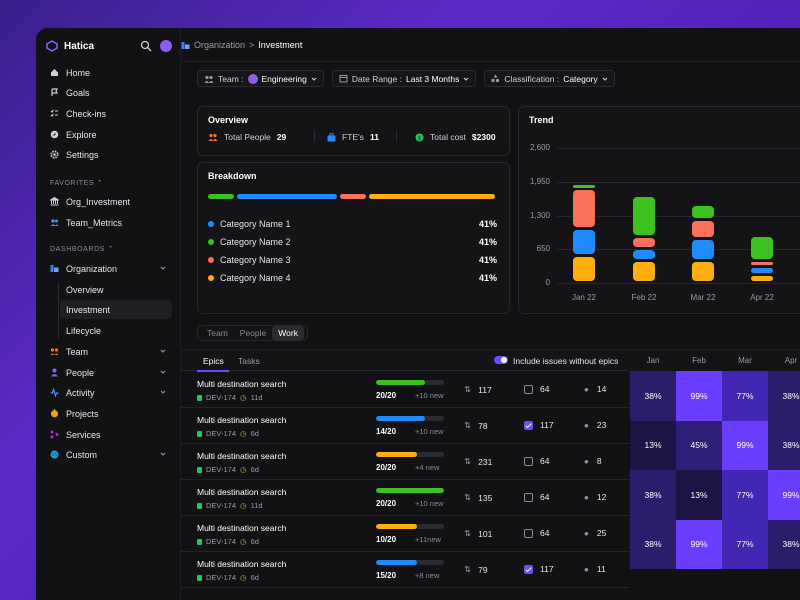 The height and width of the screenshot is (600, 800). Describe the element at coordinates (88, 309) in the screenshot. I see `sidebar-item-label: Investment` at that location.